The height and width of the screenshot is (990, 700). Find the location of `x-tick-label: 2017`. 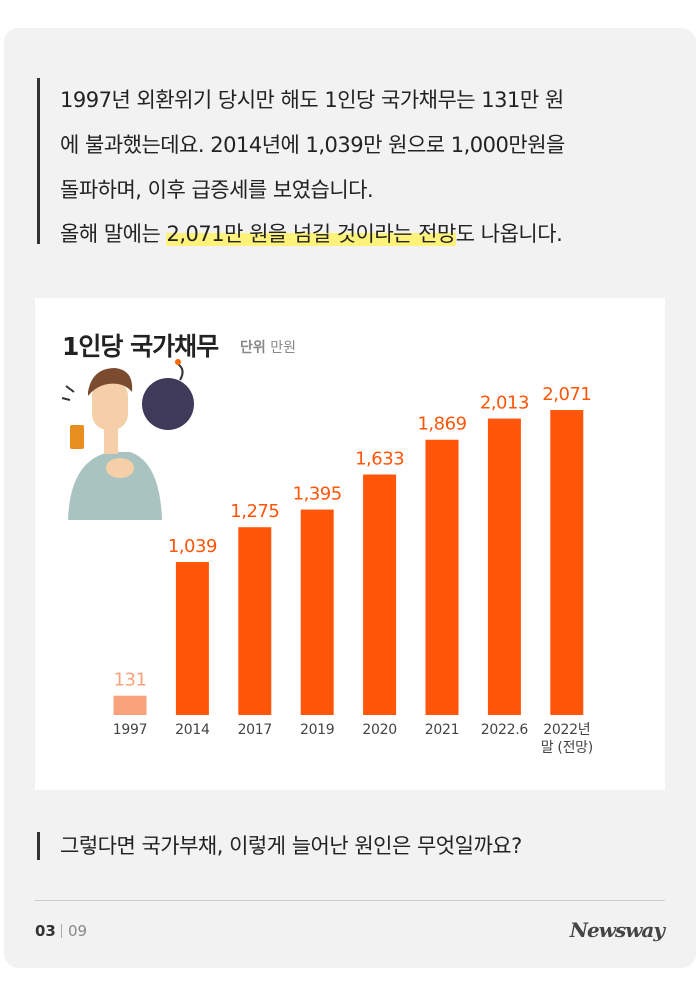

x-tick-label: 2017 is located at coordinates (255, 730).